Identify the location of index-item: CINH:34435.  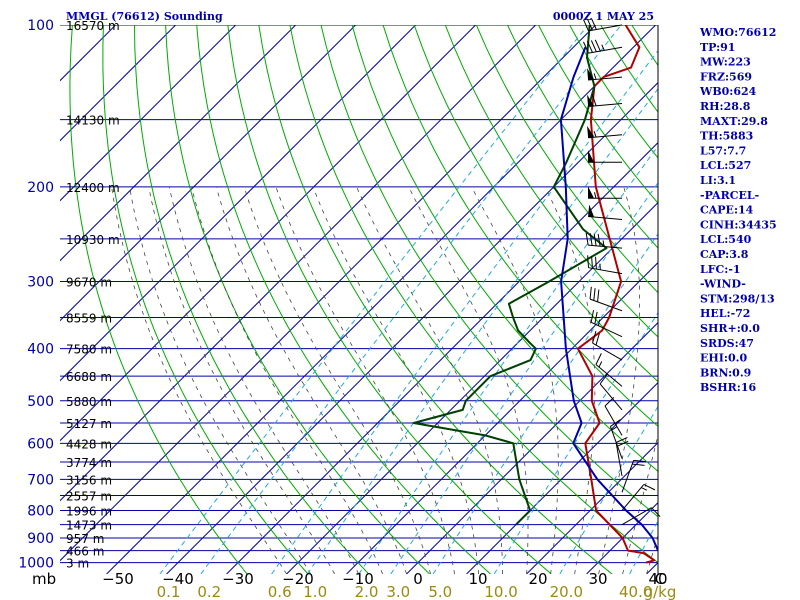
(738, 224).